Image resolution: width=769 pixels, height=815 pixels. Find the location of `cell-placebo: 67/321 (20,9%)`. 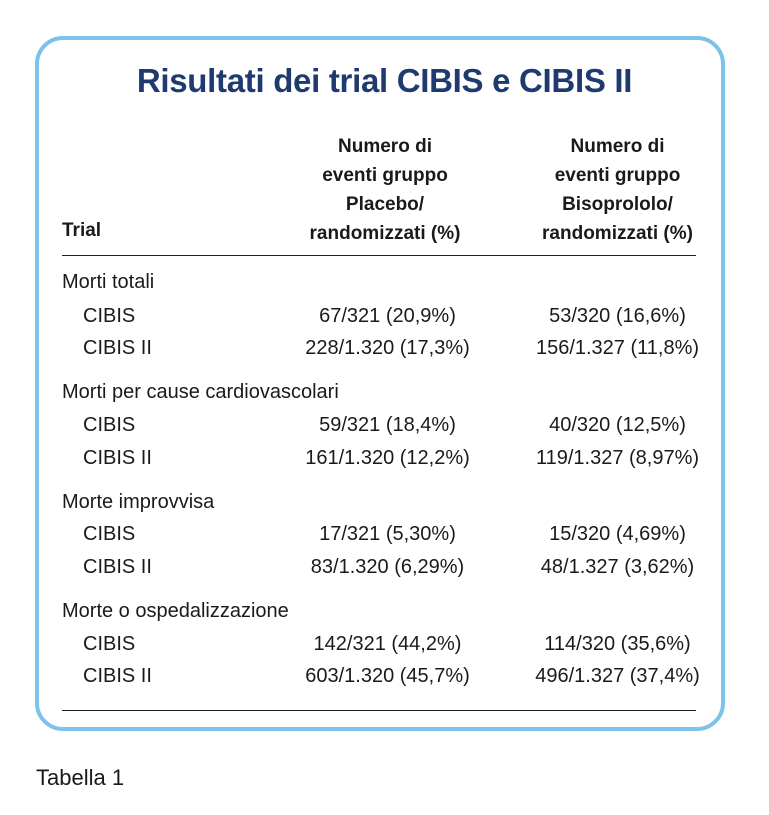

cell-placebo: 67/321 (20,9%) is located at coordinates (387, 316).